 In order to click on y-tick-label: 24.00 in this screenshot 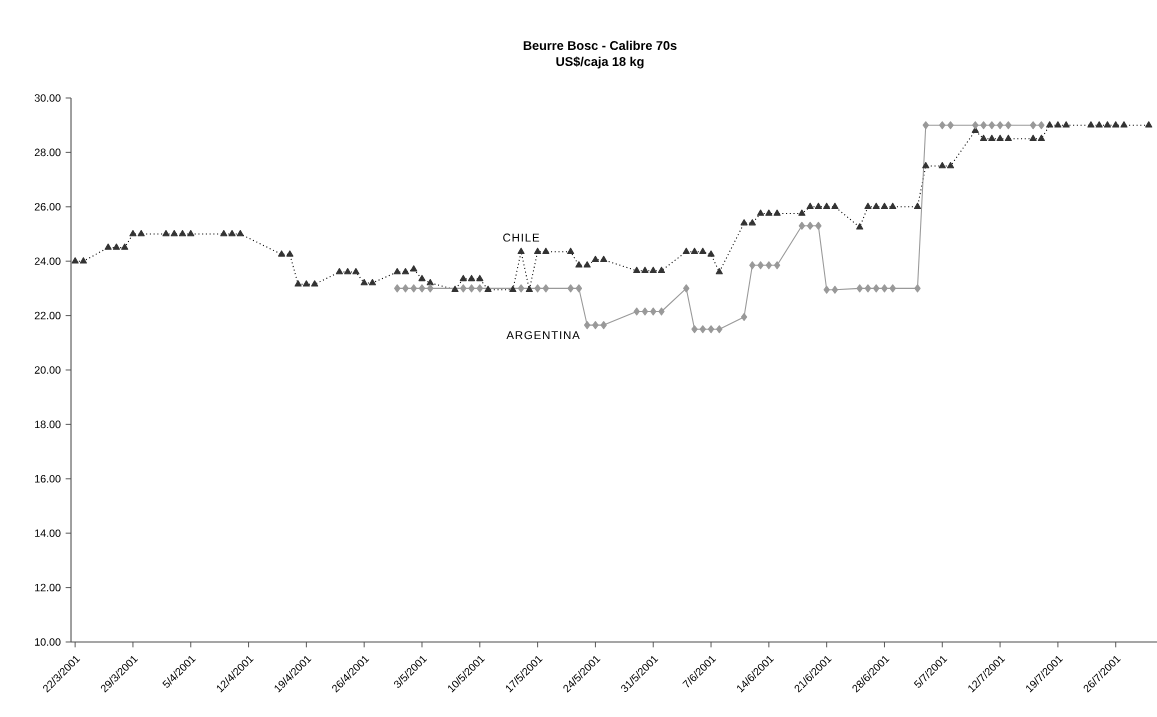, I will do `click(47, 261)`.